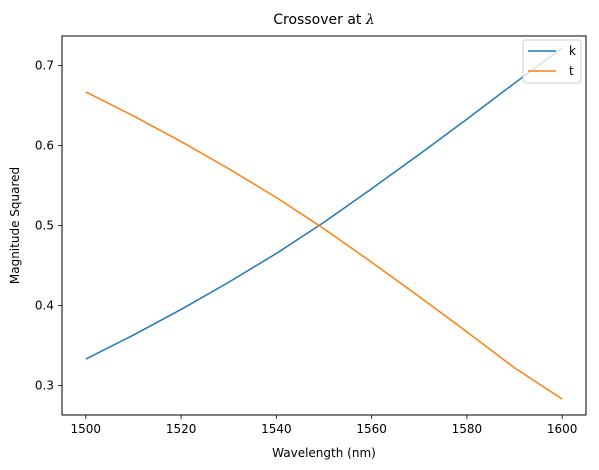 The width and height of the screenshot is (599, 470). What do you see at coordinates (324, 425) in the screenshot?
I see `x-axis-ticks: 1500 1520 1540 1560 1580 1600` at bounding box center [324, 425].